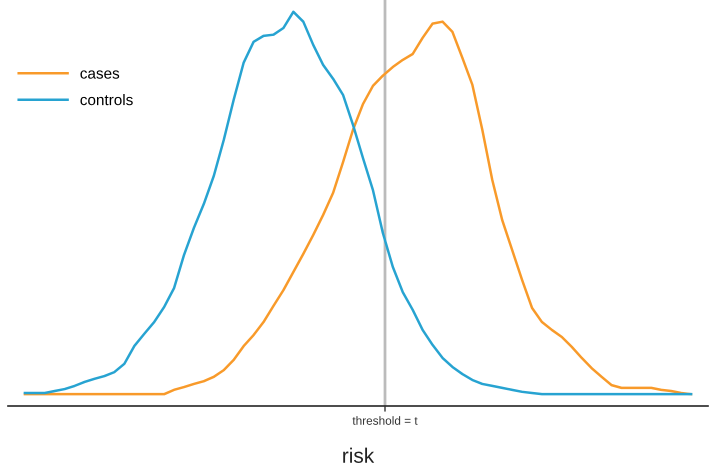  What do you see at coordinates (385, 420) in the screenshot?
I see `text: threshold = t` at bounding box center [385, 420].